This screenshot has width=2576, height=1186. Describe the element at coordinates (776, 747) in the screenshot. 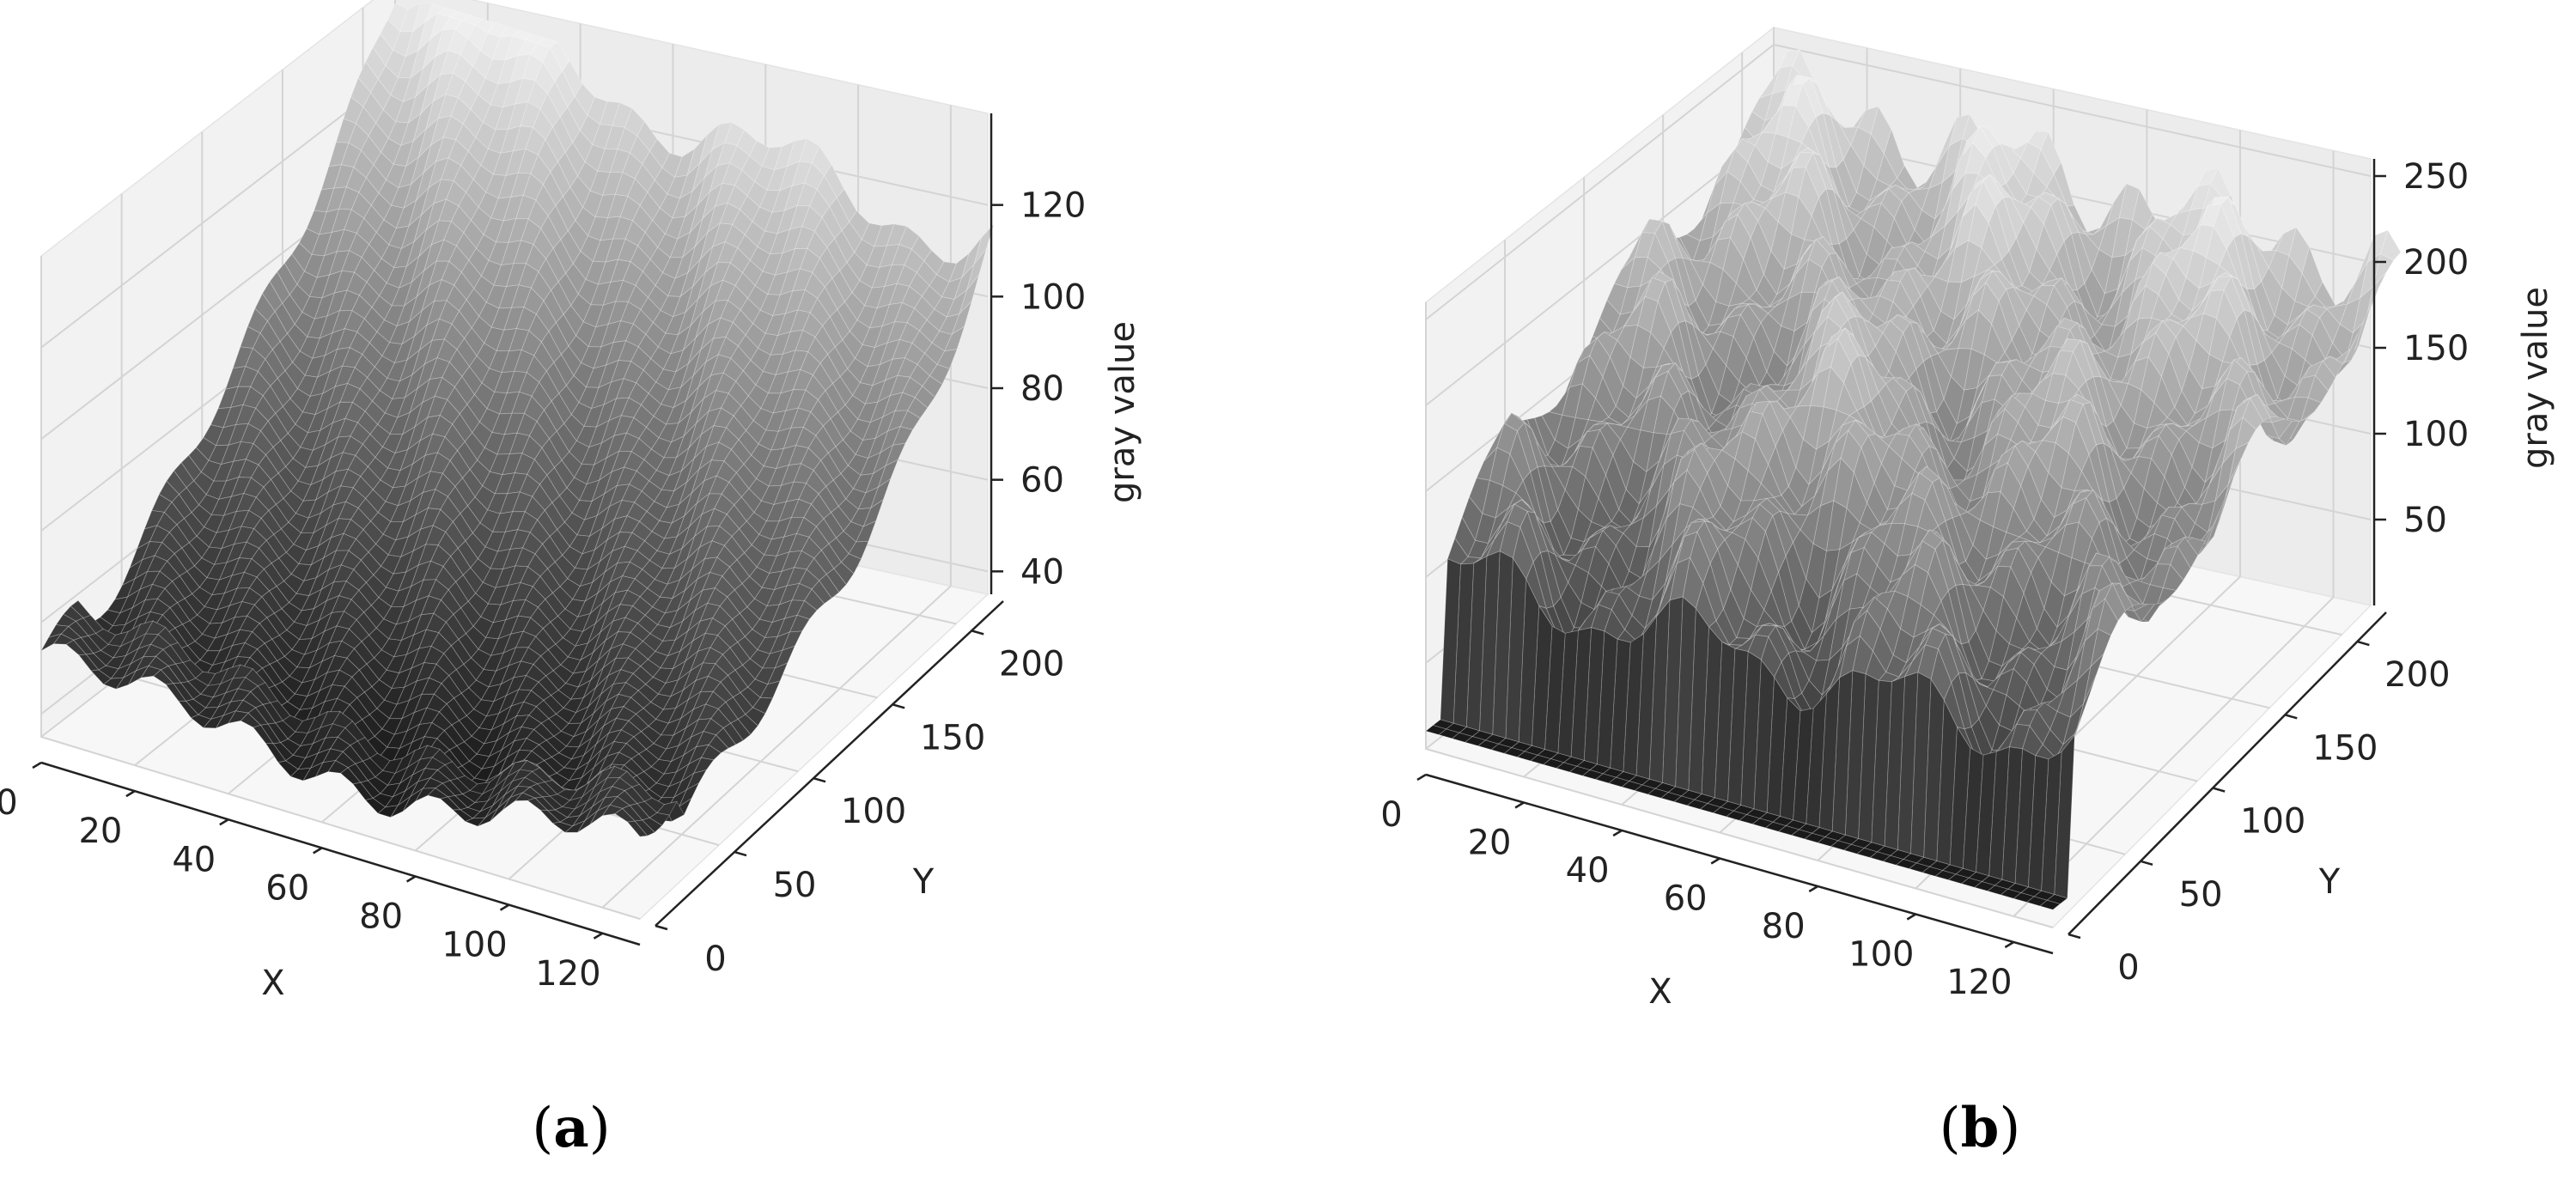

I see `grid-line-x` at that location.